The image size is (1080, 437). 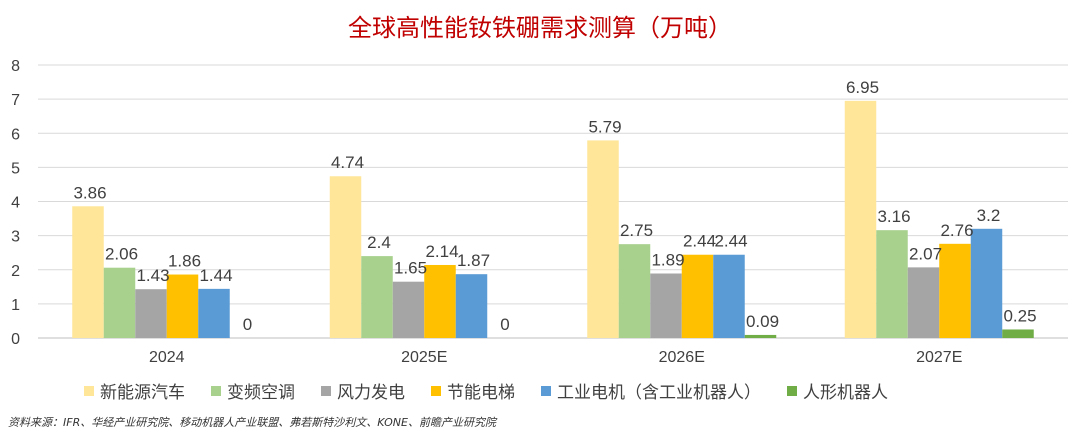 What do you see at coordinates (15, 339) in the screenshot?
I see `y-tick-label: 0` at bounding box center [15, 339].